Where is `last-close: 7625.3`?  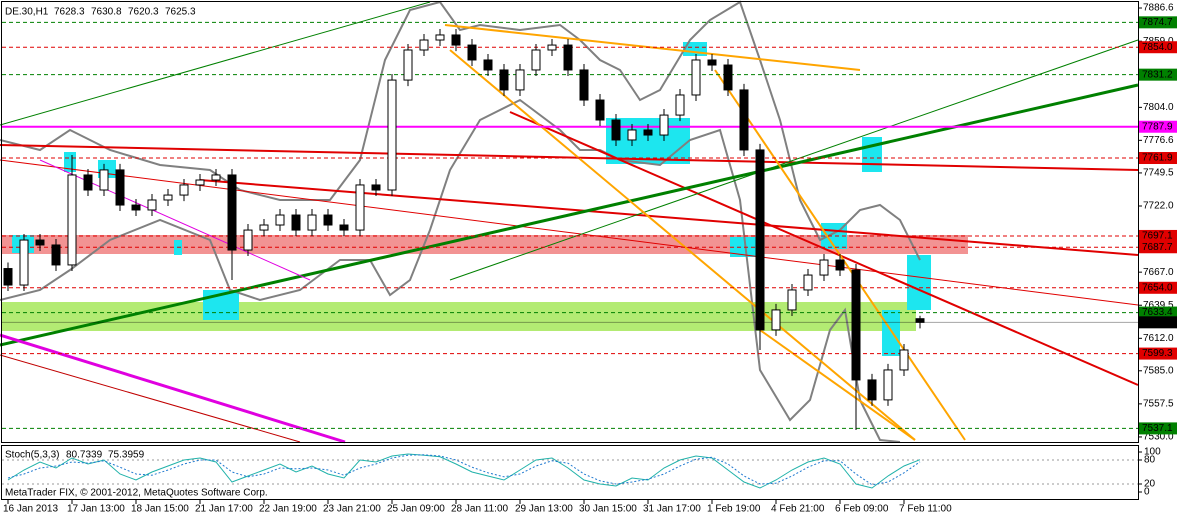
last-close: 7625.3 is located at coordinates (180, 12).